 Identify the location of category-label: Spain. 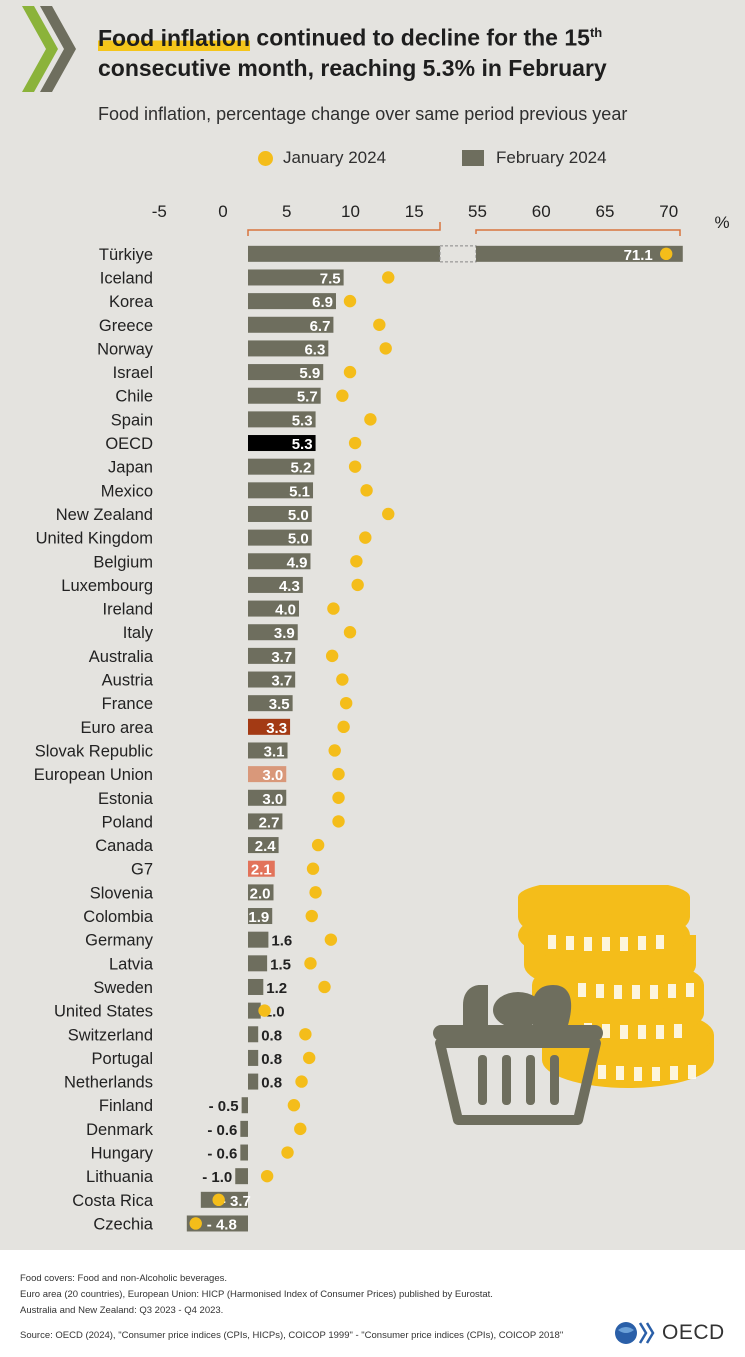
(132, 420).